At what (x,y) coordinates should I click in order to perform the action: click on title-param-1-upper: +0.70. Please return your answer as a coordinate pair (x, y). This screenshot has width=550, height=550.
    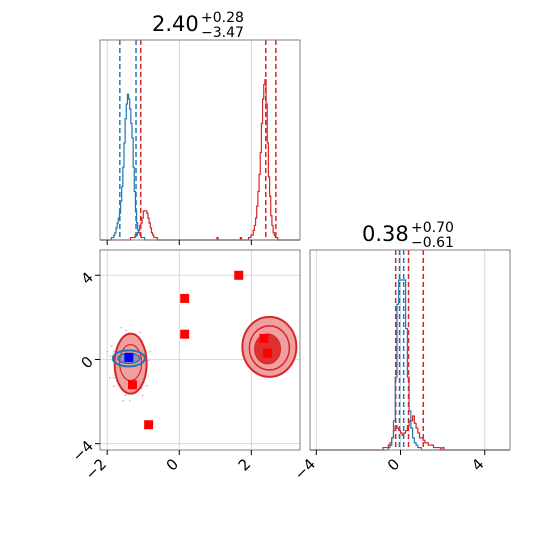
    Looking at the image, I should click on (432, 228).